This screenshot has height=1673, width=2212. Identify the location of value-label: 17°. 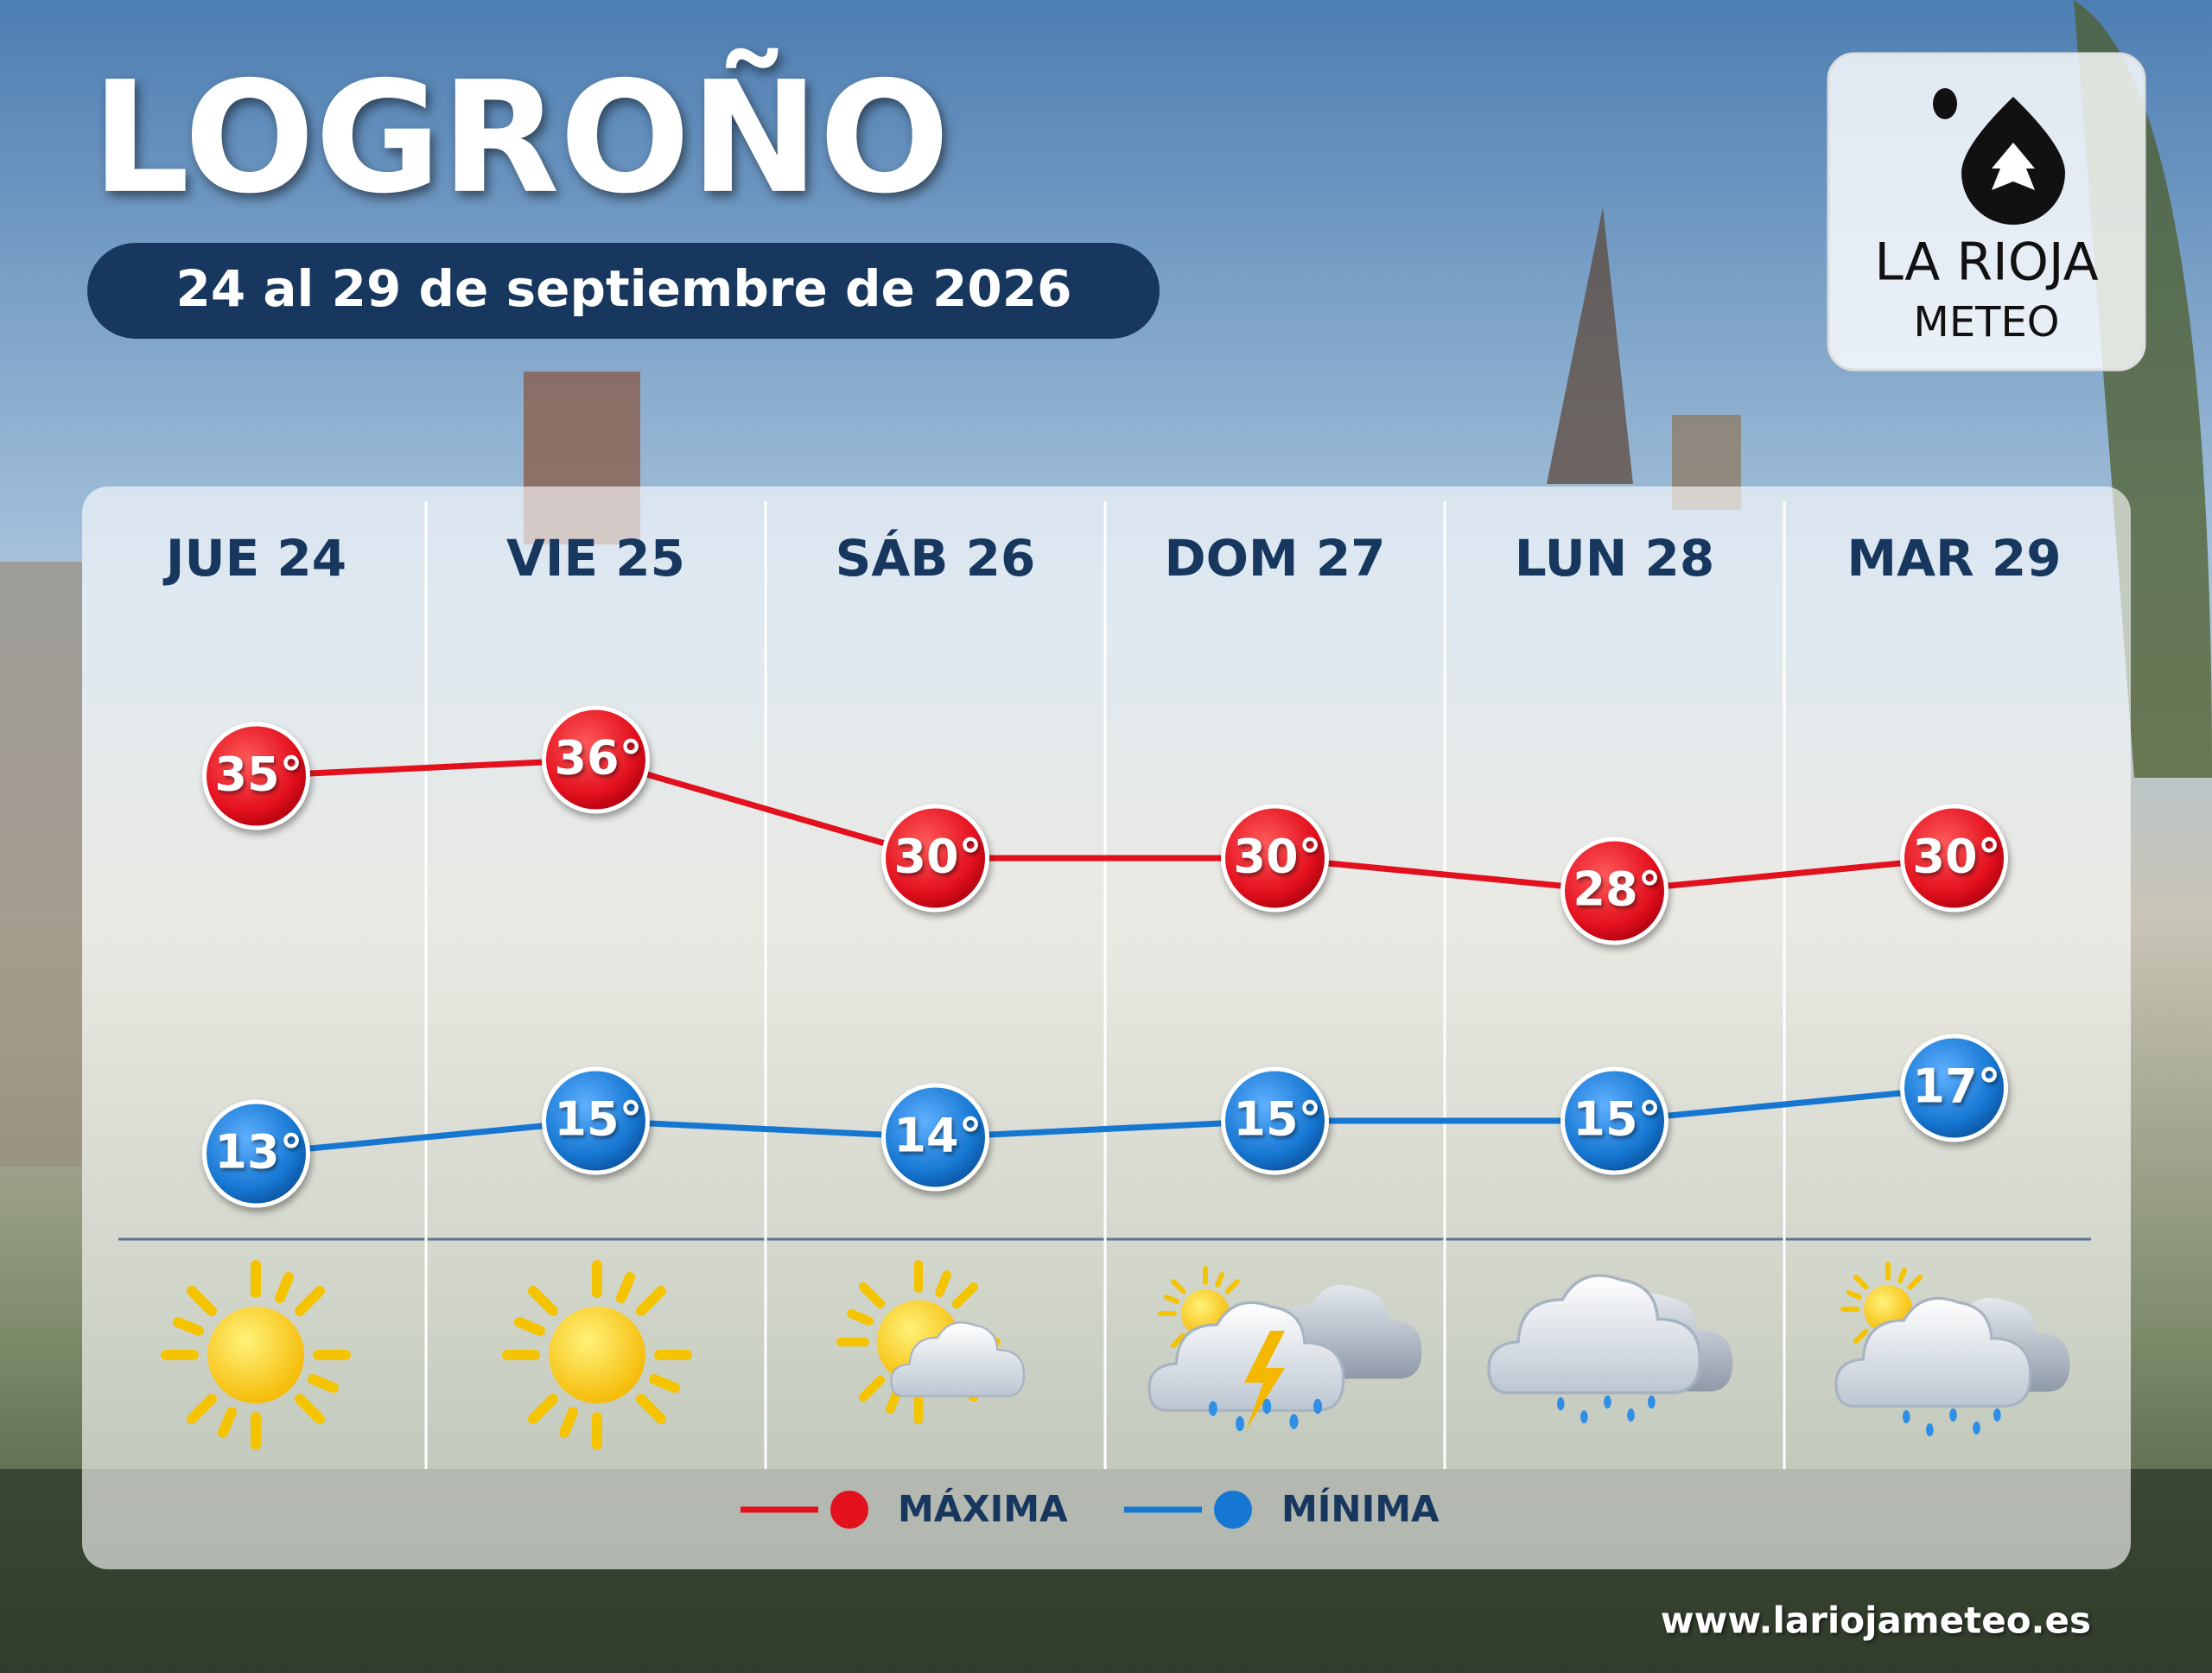
(1956, 1086).